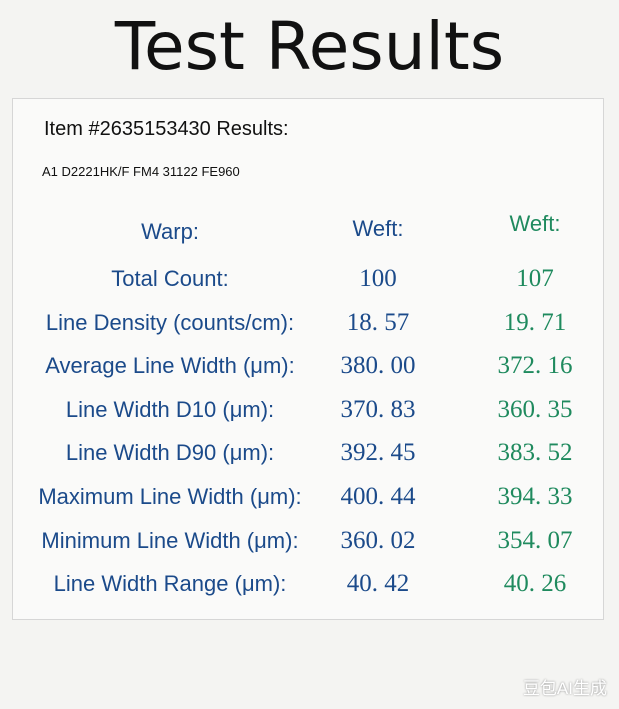 The image size is (619, 709). I want to click on row-label: Total Count:, so click(170, 278).